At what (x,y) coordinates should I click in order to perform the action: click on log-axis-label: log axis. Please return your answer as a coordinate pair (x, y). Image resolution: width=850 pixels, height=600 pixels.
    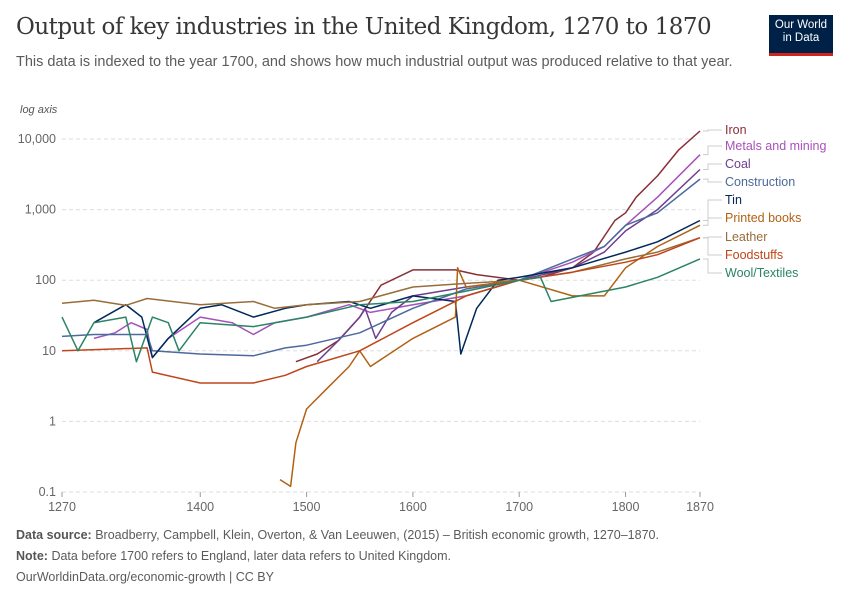
    Looking at the image, I should click on (39, 110).